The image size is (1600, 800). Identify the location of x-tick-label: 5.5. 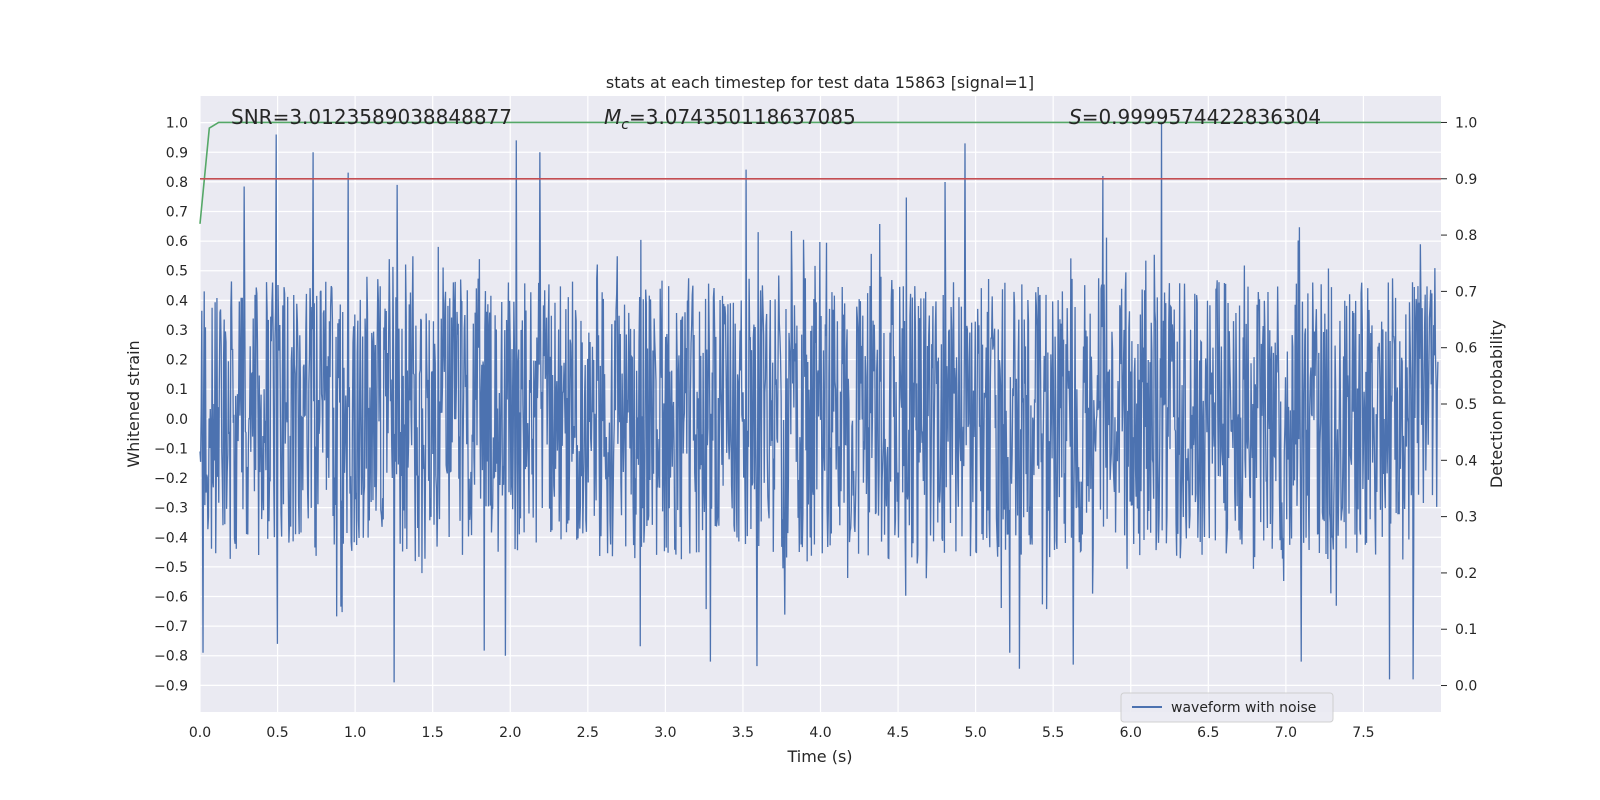
(1053, 733).